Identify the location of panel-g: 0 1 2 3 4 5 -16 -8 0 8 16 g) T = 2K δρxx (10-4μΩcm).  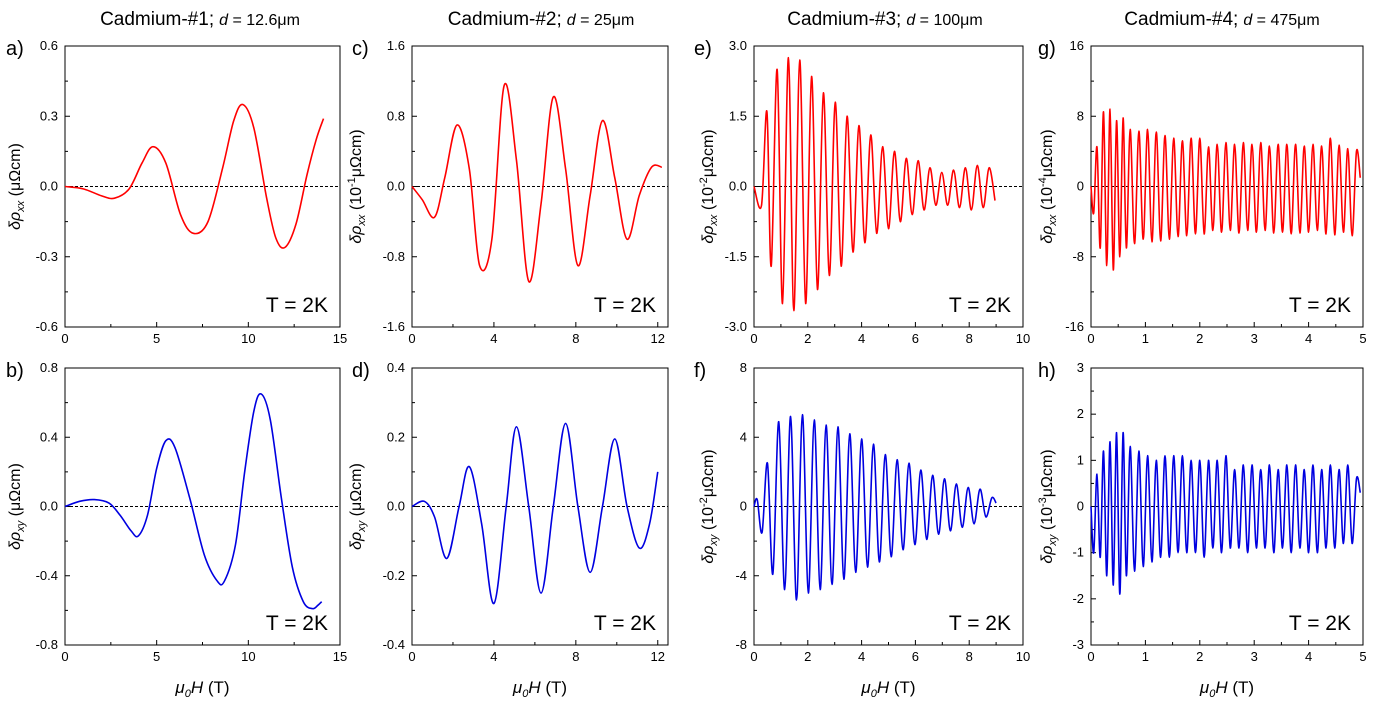
(1202, 192).